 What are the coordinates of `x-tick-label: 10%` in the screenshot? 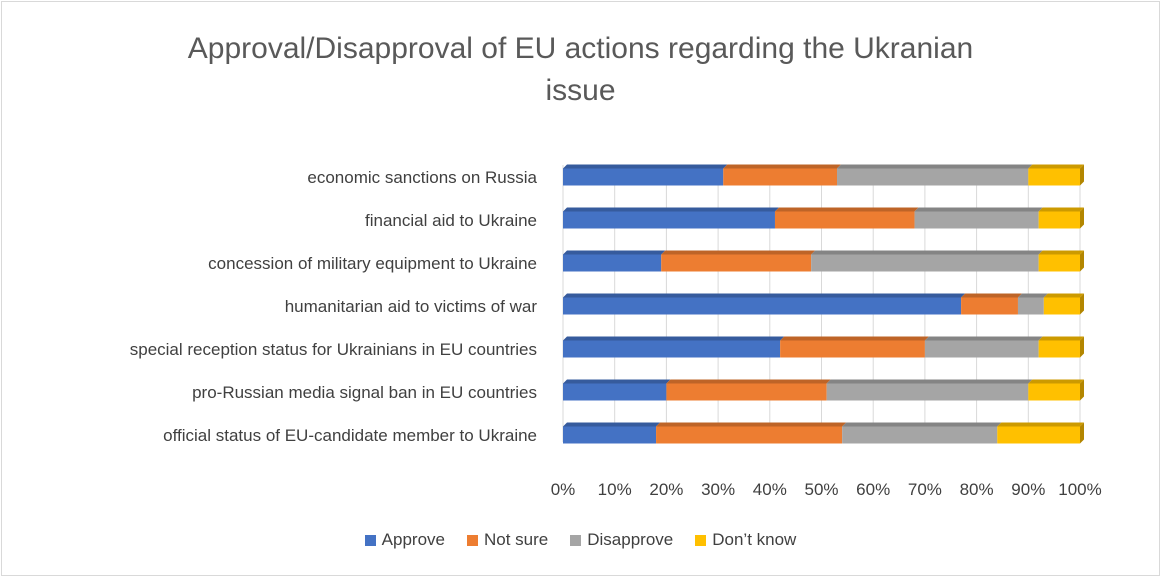 It's located at (615, 489).